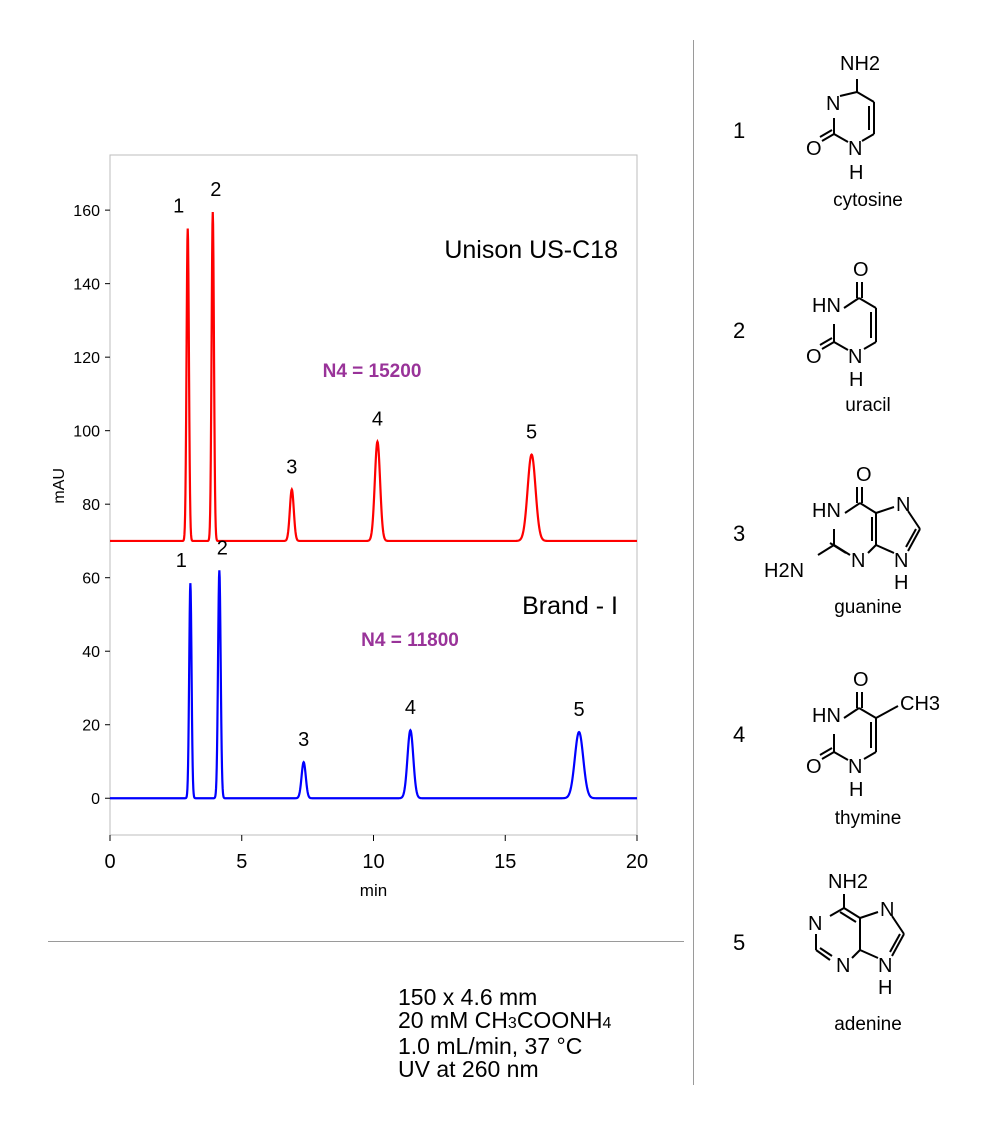 The image size is (1000, 1125). I want to click on compound-name-adenine: adenine, so click(868, 1024).